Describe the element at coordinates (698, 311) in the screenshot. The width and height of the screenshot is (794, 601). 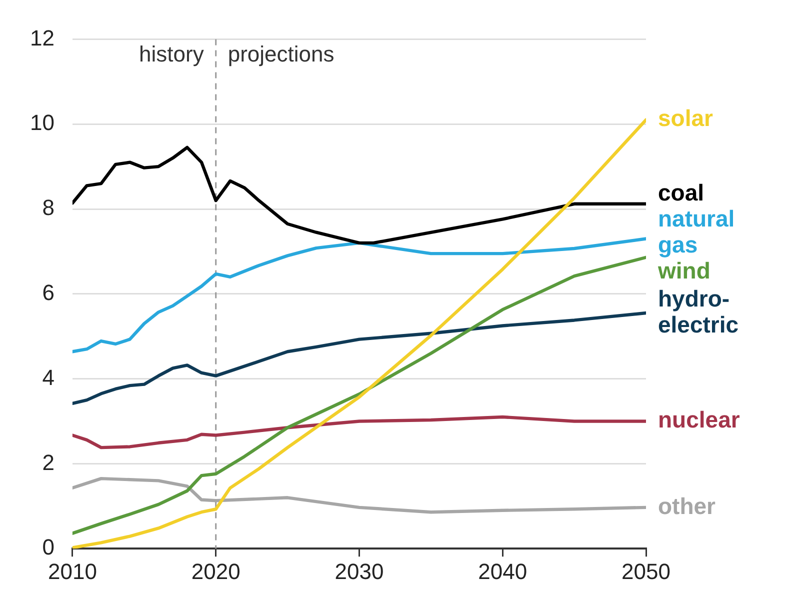
I see `series-label: hydro-electric` at that location.